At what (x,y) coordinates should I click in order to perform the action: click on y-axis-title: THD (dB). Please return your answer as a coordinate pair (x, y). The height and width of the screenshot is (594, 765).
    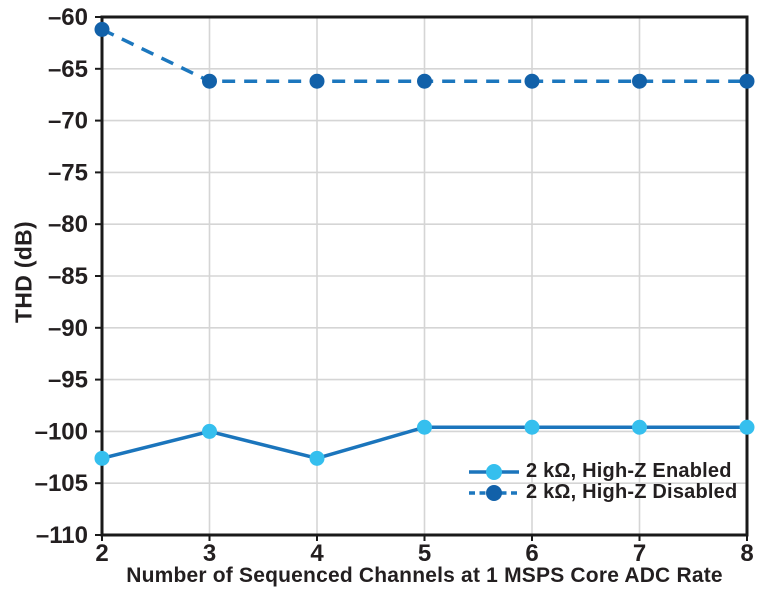
    Looking at the image, I should click on (23, 272).